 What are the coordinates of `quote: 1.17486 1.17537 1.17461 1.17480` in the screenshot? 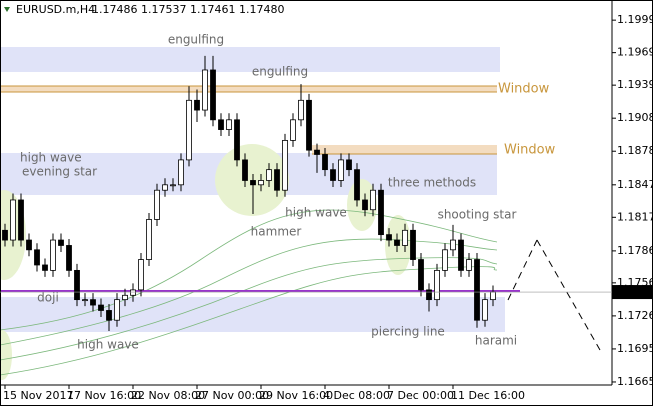 It's located at (188, 9).